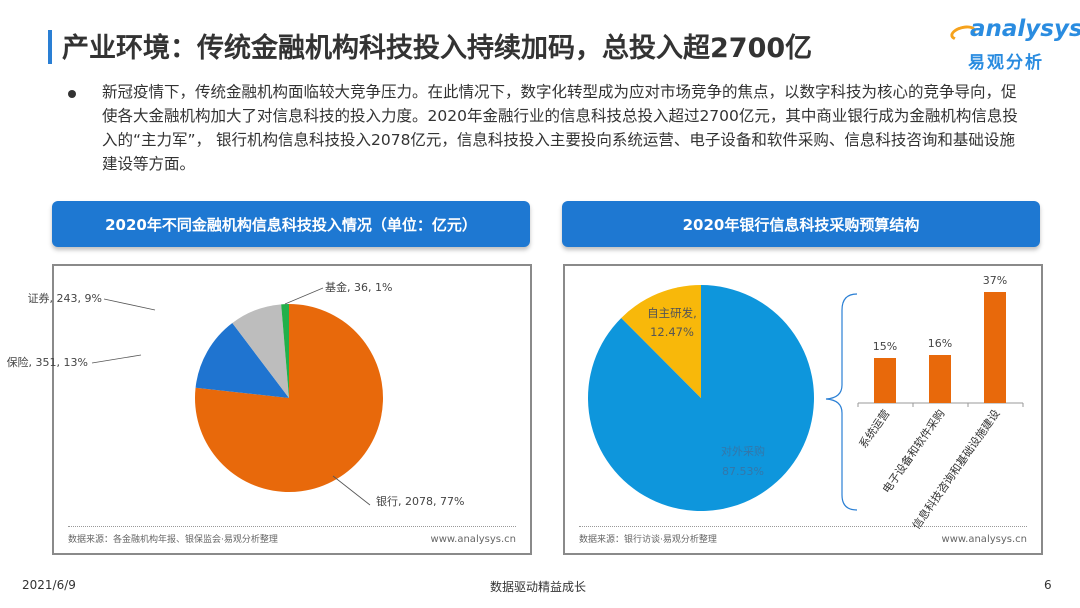 This screenshot has width=1080, height=608. I want to click on pie-label-保险: 保险, 351, 13%, so click(47, 362).